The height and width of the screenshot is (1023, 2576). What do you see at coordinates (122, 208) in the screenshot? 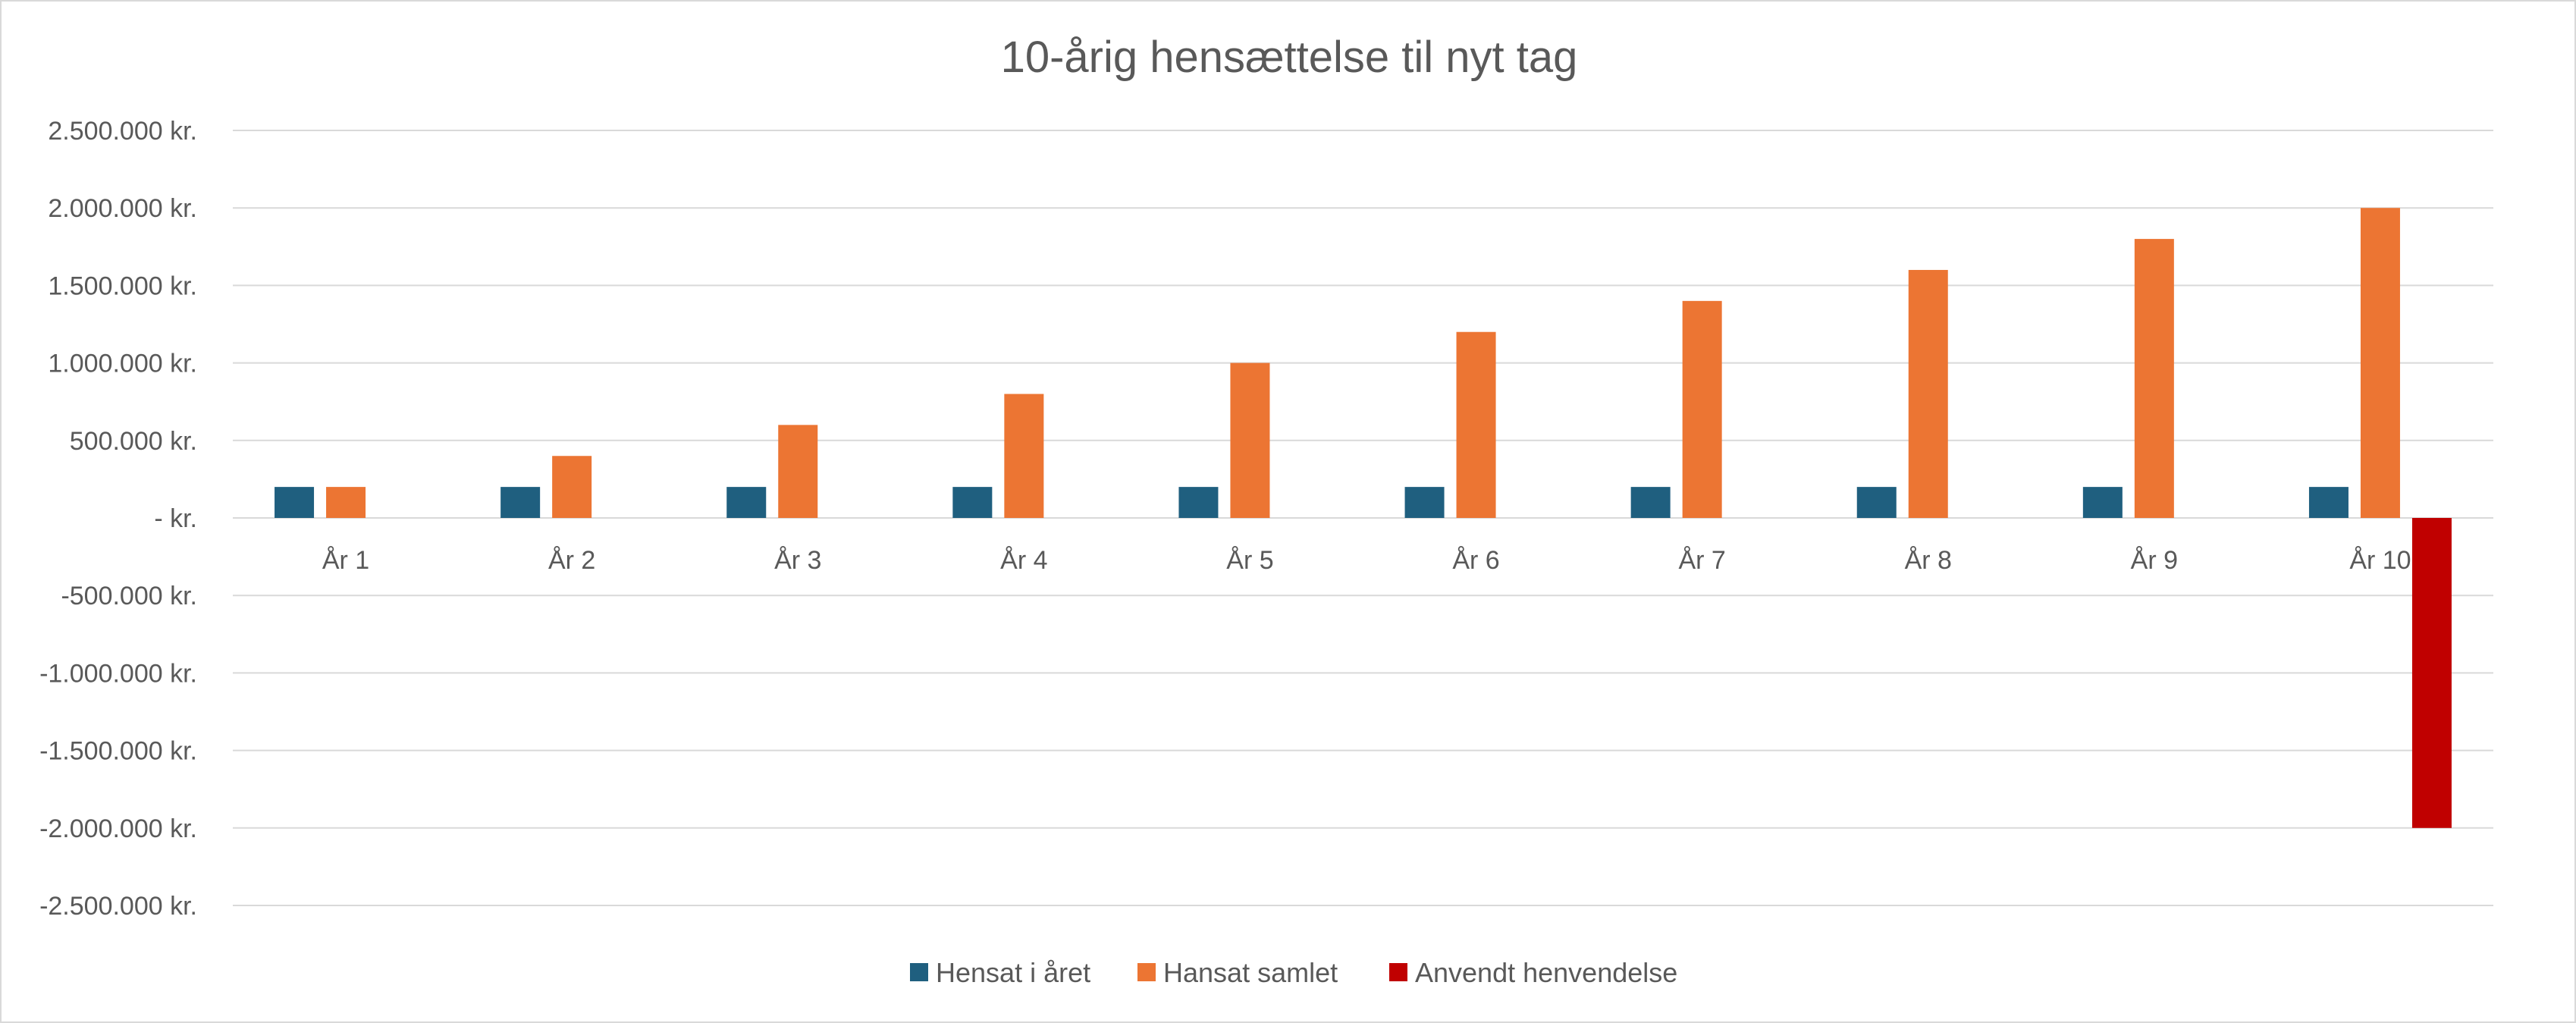
I see `y-tick-label: 2.000.000 kr.` at bounding box center [122, 208].